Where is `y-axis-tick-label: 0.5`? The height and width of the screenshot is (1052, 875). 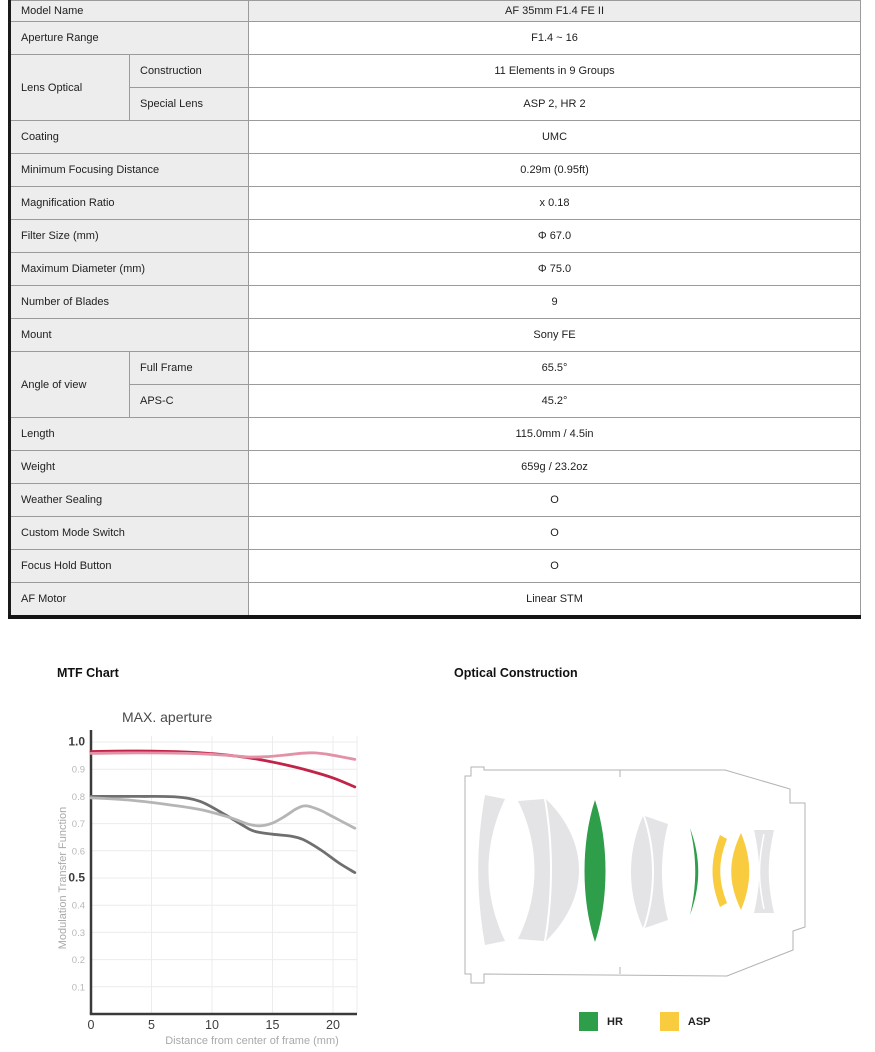 y-axis-tick-label: 0.5 is located at coordinates (76, 878).